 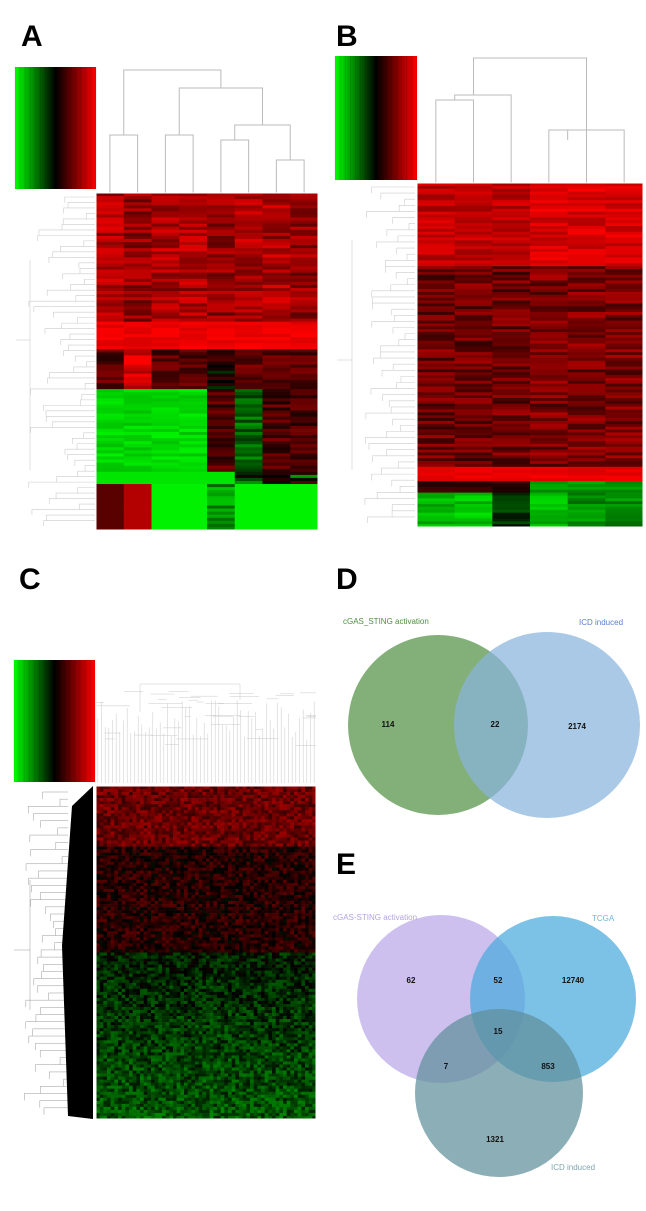 I want to click on color-key-b, so click(x=376, y=118).